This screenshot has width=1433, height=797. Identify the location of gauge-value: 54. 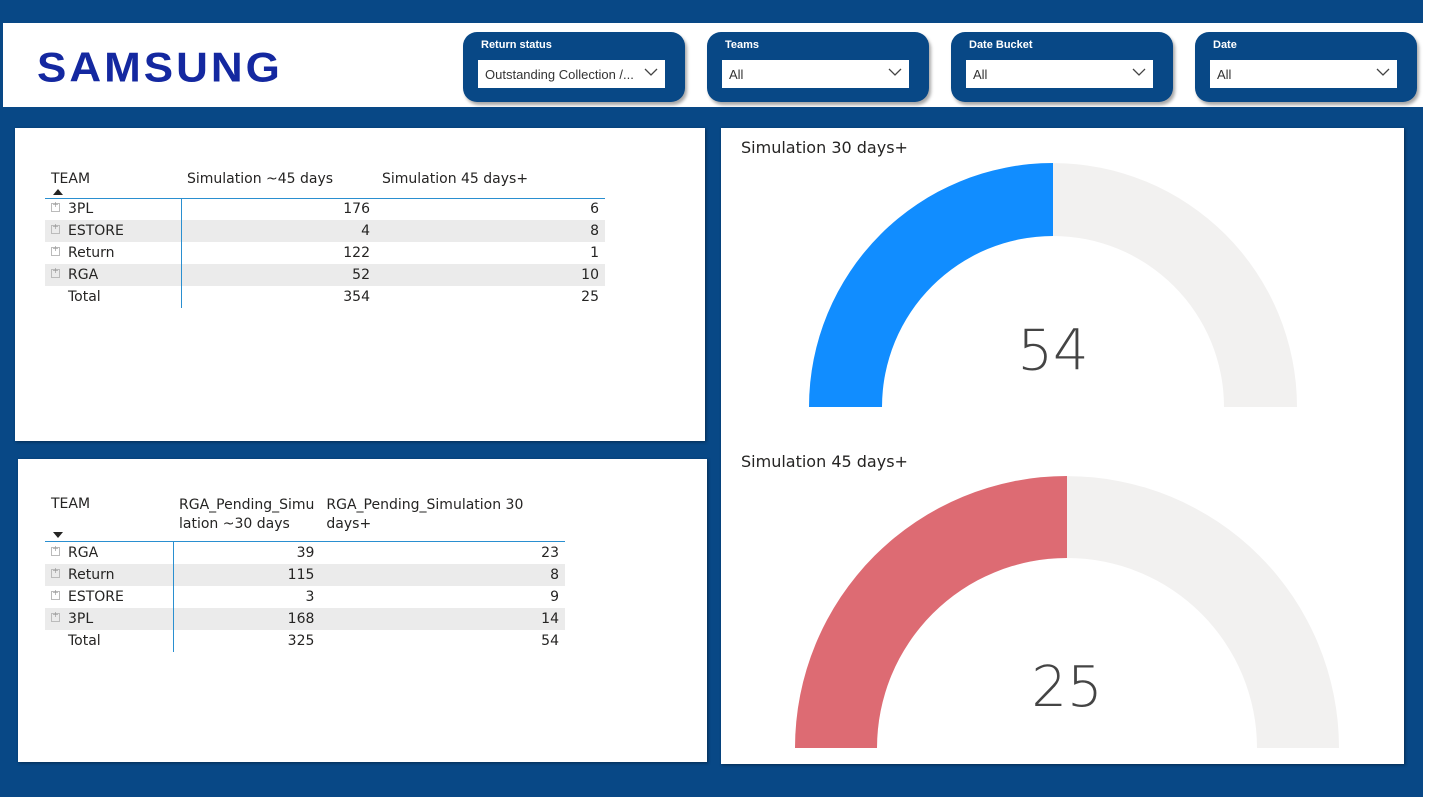
(1052, 350).